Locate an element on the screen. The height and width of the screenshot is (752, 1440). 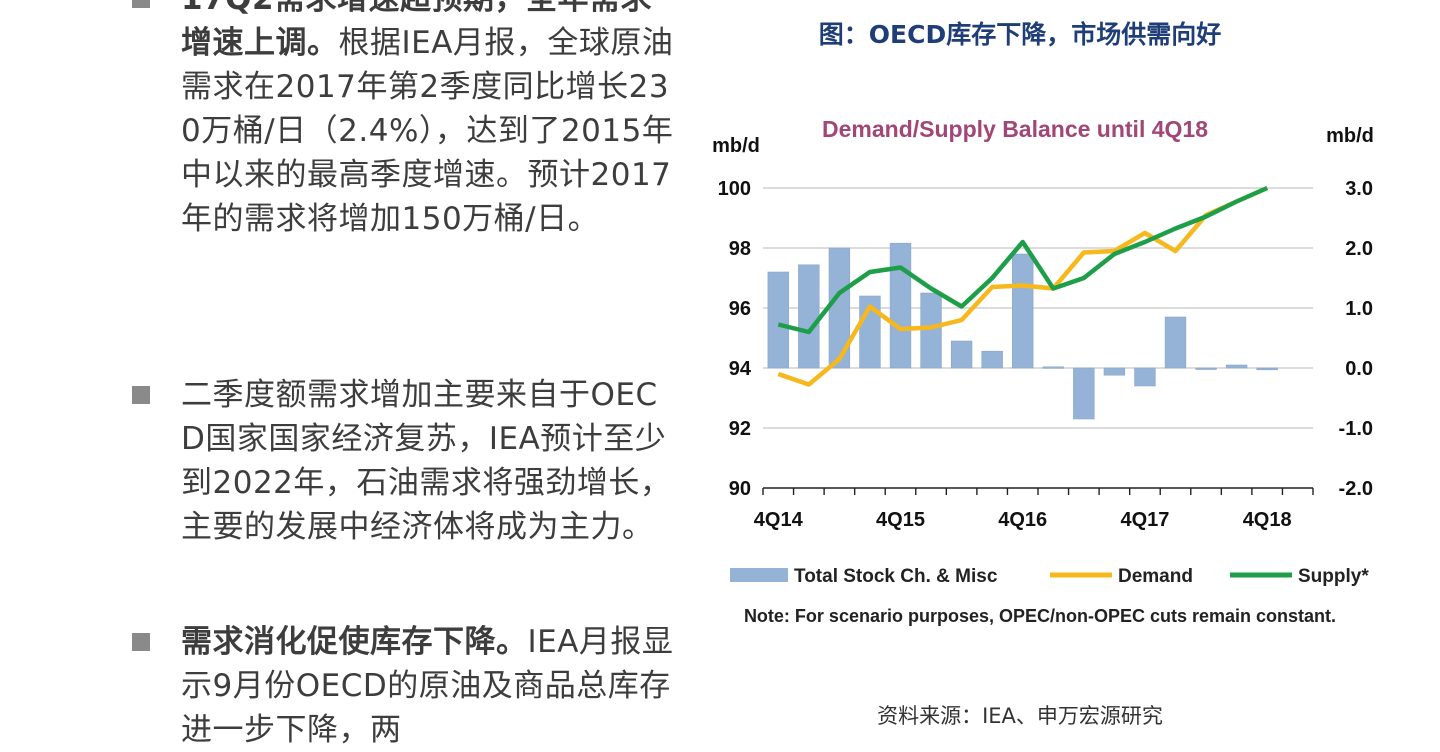
y-tick-label-right: 3.0 is located at coordinates (1359, 189).